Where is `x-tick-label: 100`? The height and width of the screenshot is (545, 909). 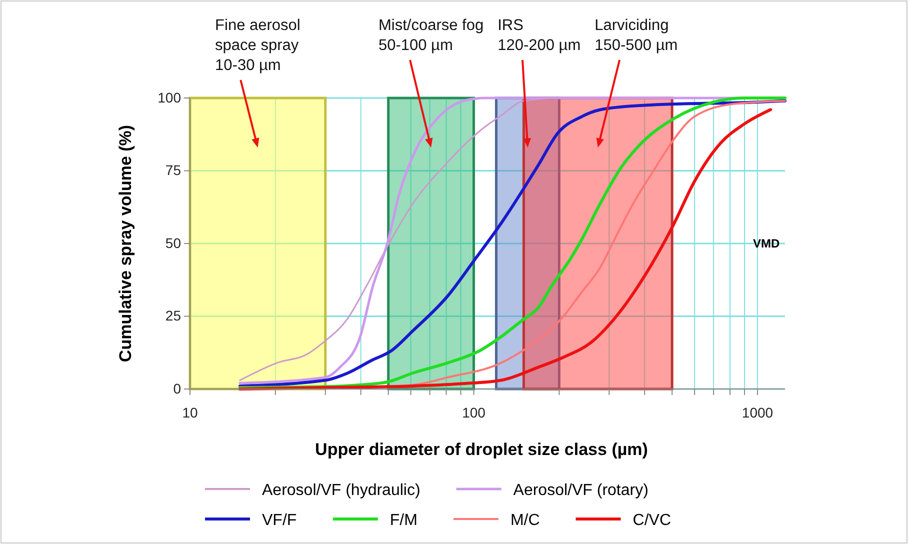
x-tick-label: 100 is located at coordinates (474, 412).